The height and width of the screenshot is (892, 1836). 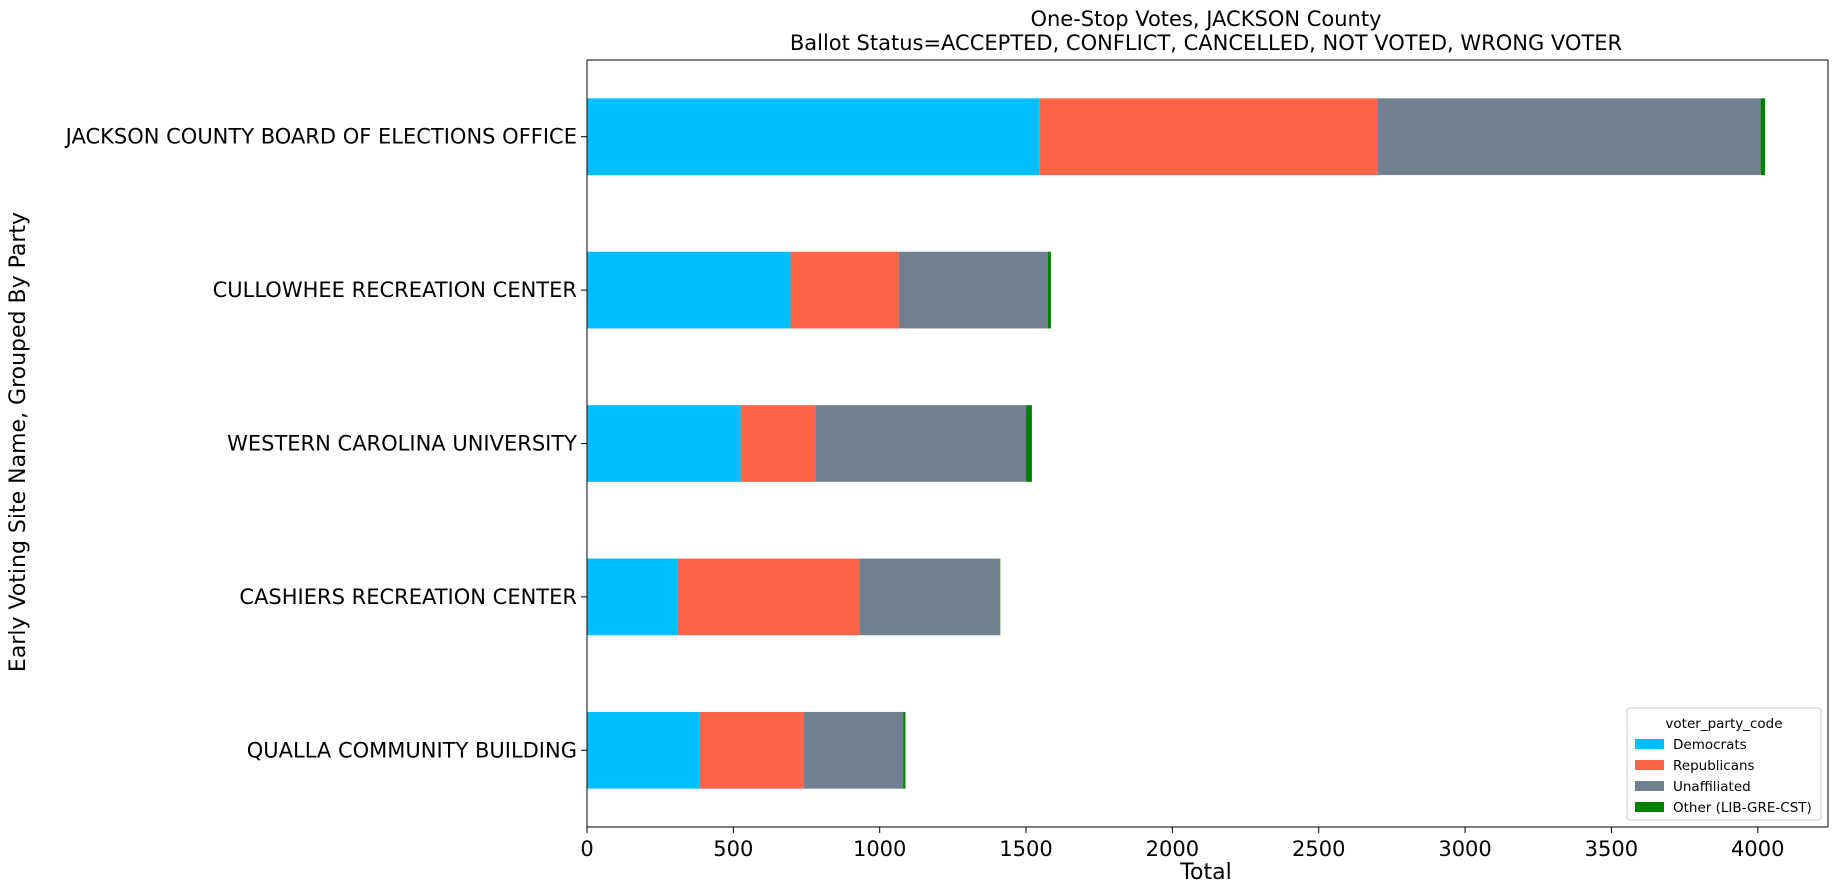 What do you see at coordinates (1742, 808) in the screenshot?
I see `legend-entry-other-lib-gre-cst: Other (LIB-GRE-CST)` at bounding box center [1742, 808].